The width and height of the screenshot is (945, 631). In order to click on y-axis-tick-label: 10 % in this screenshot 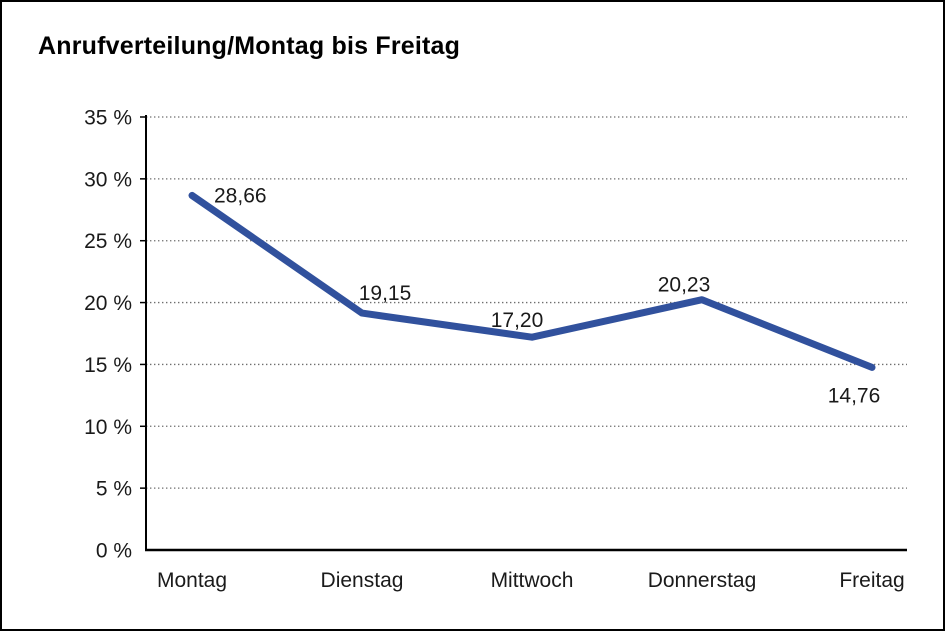, I will do `click(108, 427)`.